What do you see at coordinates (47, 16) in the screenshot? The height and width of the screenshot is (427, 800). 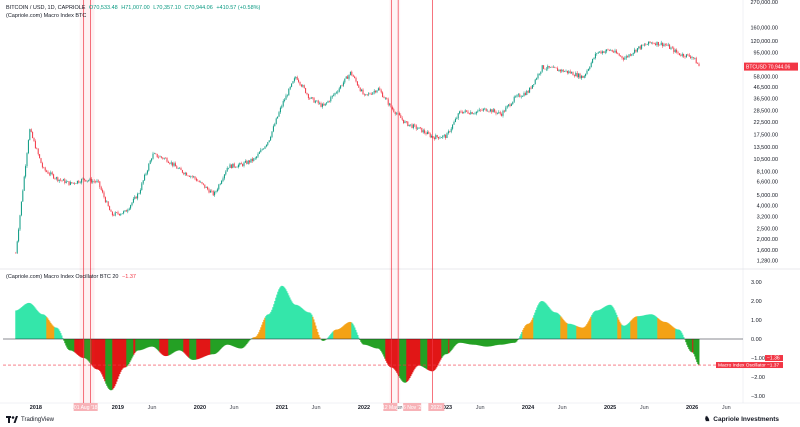 I see `indicator-legend: (Capriole.com) Macro Index BTC` at bounding box center [47, 16].